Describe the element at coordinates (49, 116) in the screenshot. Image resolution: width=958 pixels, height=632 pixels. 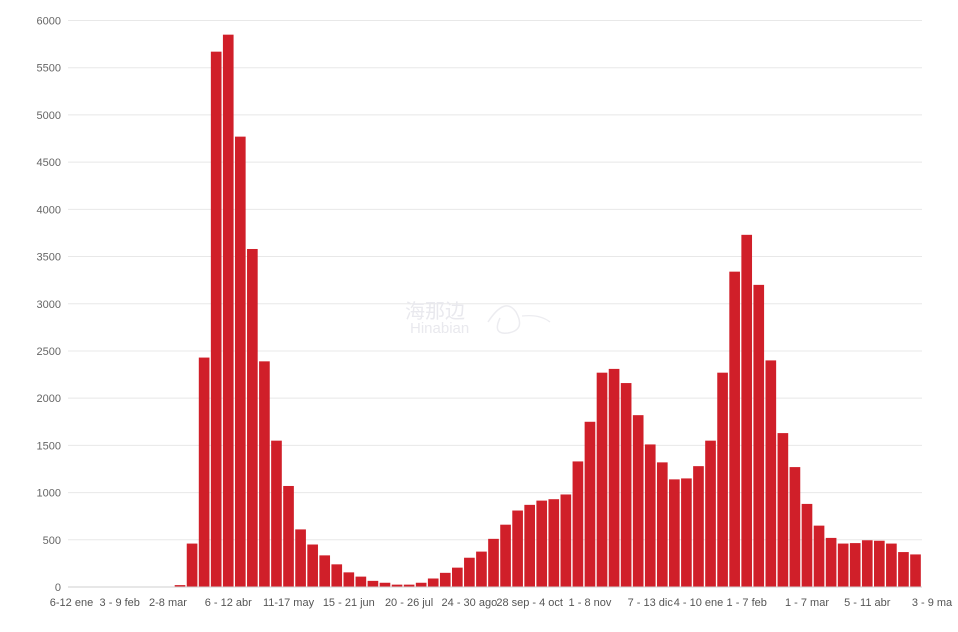
I see `y-tick-label: 5000` at that location.